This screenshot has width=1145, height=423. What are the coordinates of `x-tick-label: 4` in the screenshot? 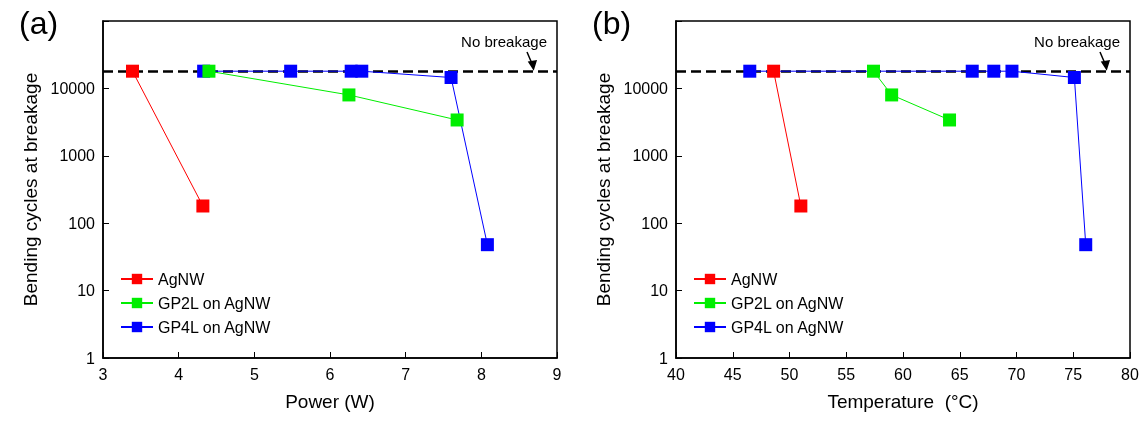 It's located at (179, 374).